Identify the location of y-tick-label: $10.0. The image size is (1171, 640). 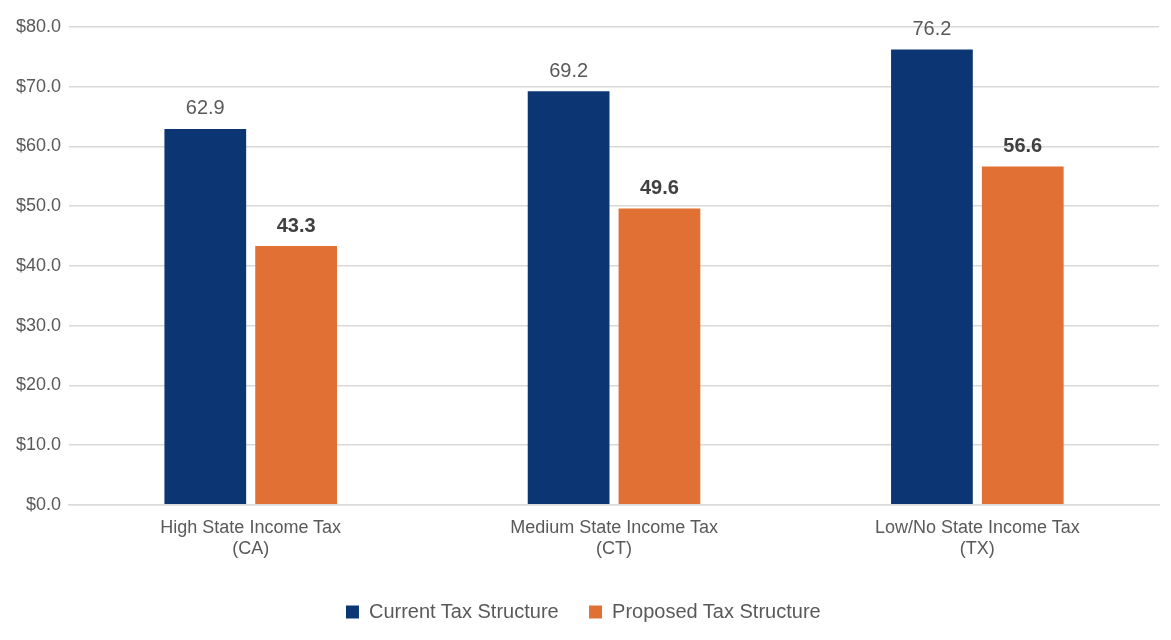
(39, 444).